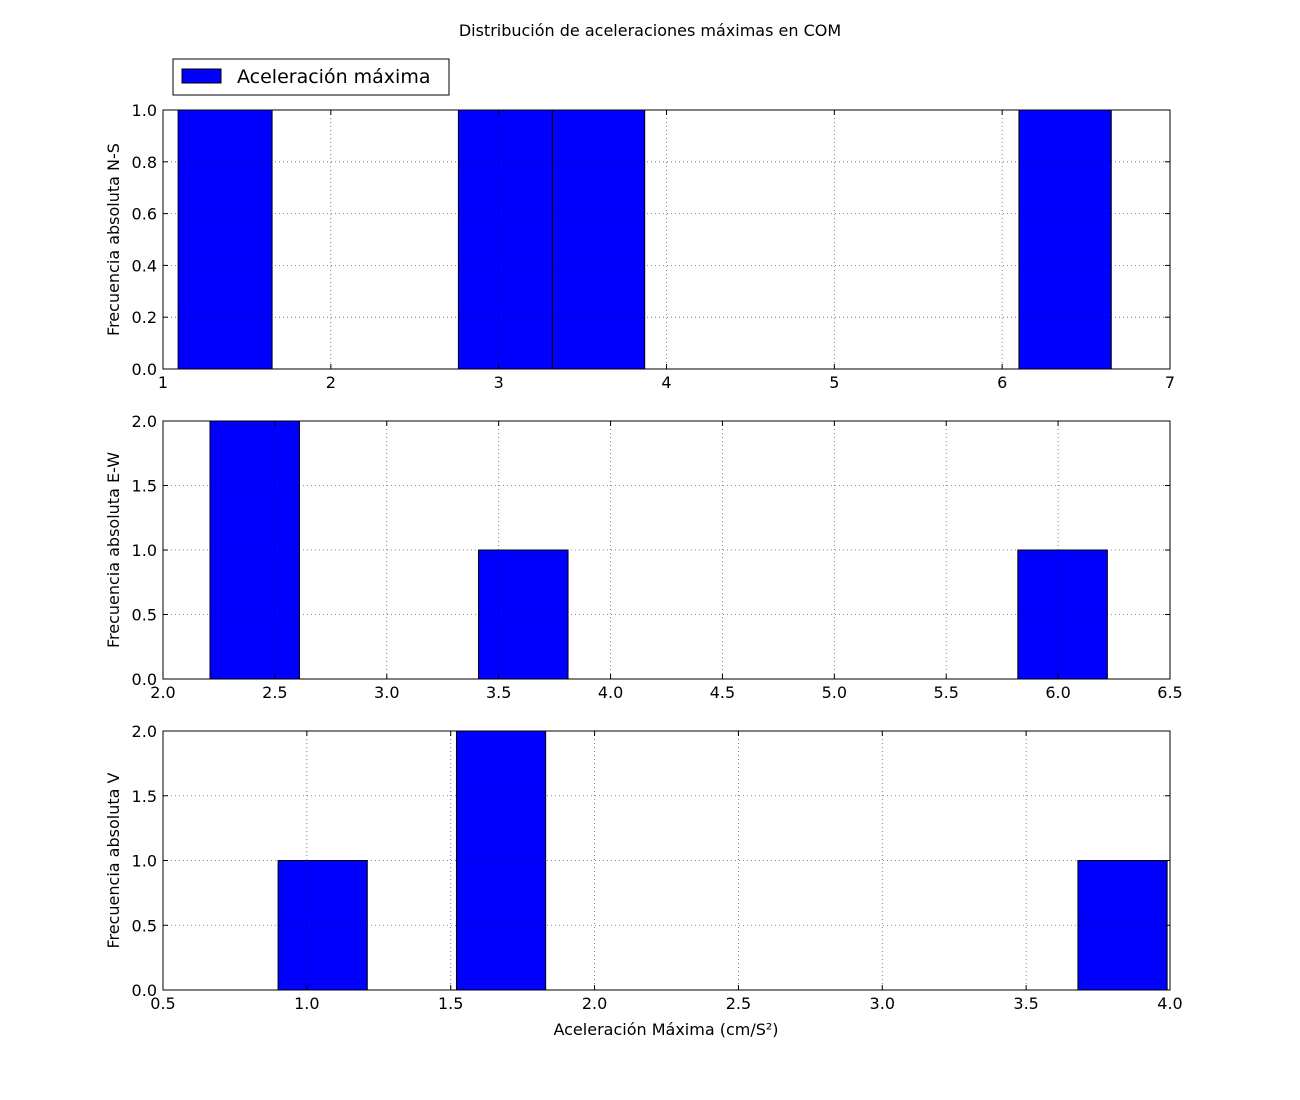  What do you see at coordinates (331, 382) in the screenshot?
I see `x-tick-label-ns: 2` at bounding box center [331, 382].